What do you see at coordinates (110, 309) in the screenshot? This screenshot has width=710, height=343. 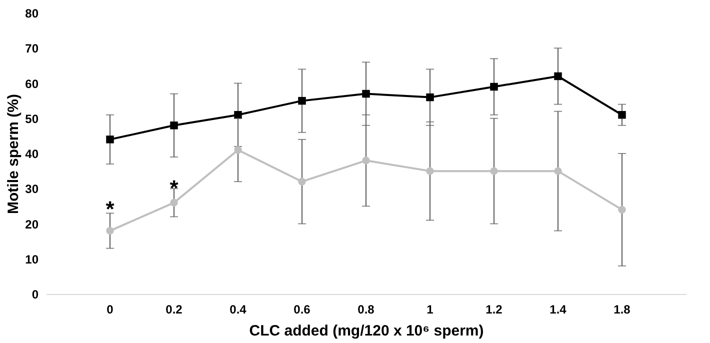 I see `x-tick-label: 0` at bounding box center [110, 309].